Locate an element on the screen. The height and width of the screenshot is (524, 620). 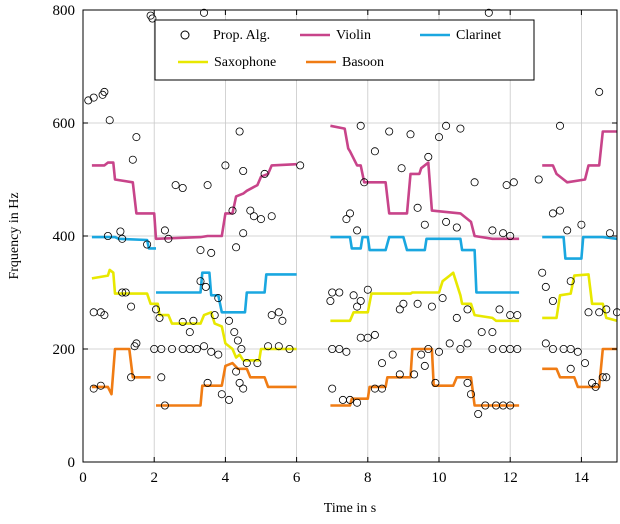
x-tick-label: 10 is located at coordinates (439, 478).